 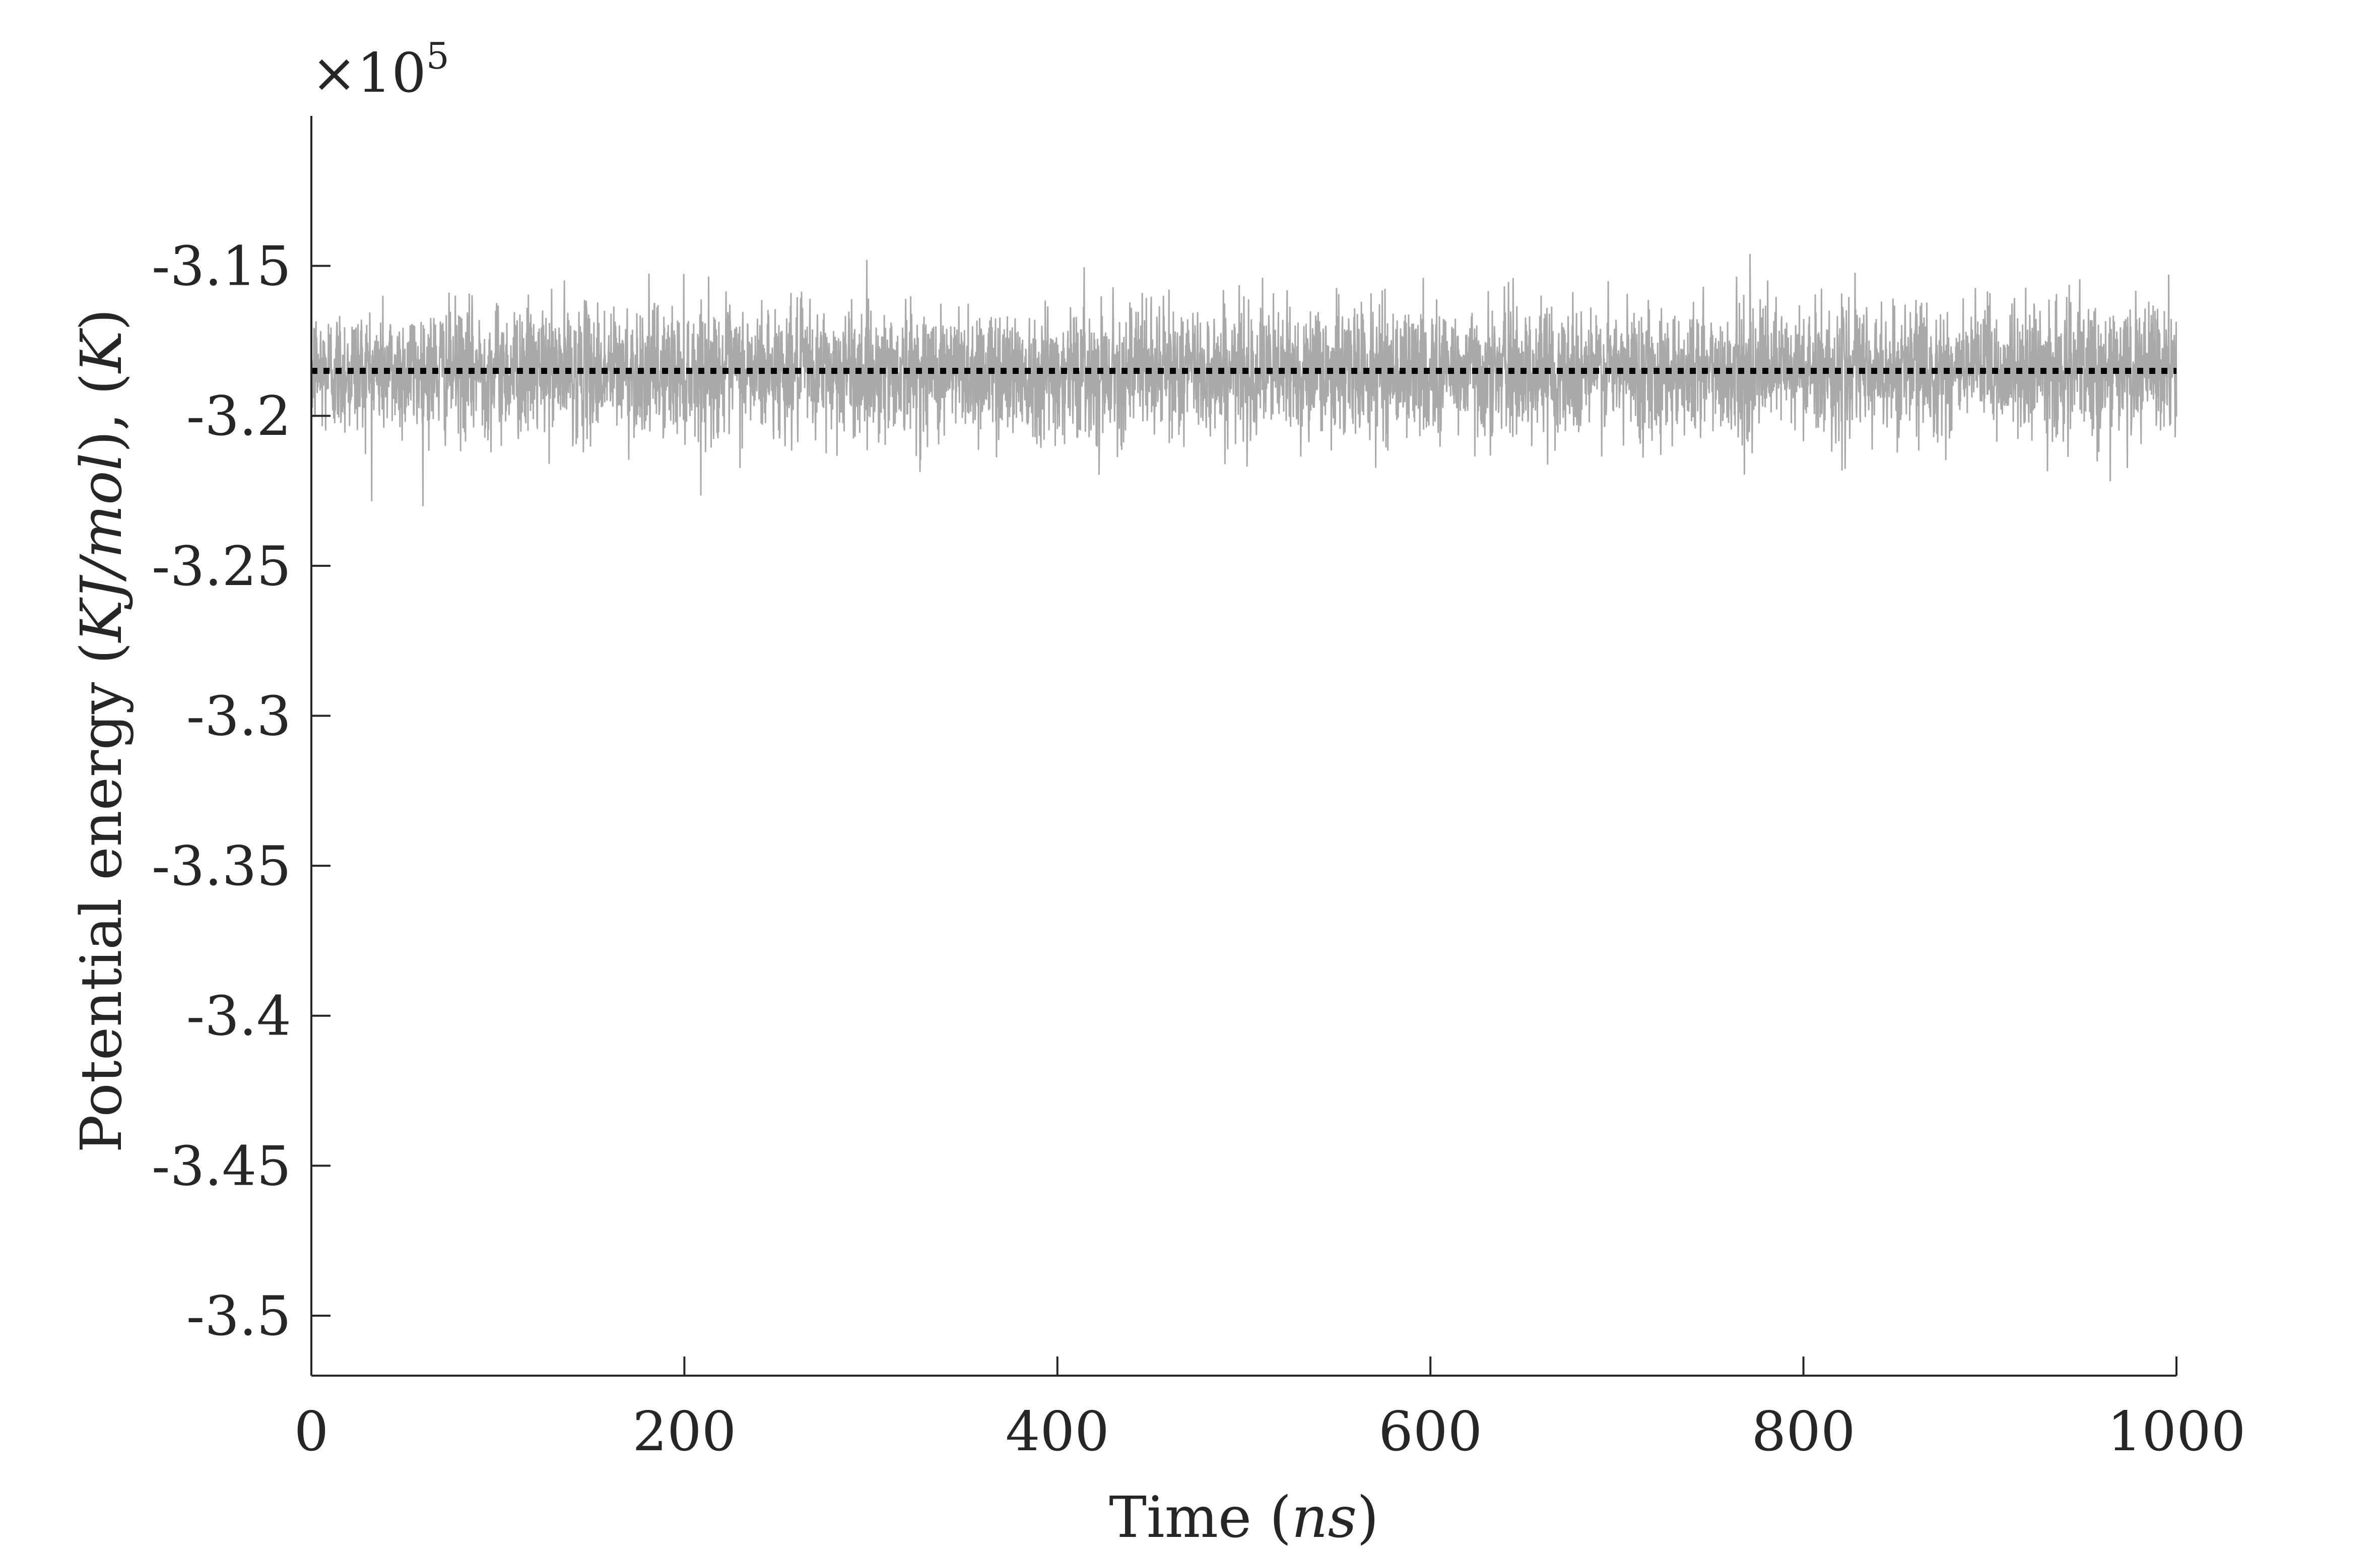 I want to click on y-tick-label: -3.15, so click(x=221, y=266).